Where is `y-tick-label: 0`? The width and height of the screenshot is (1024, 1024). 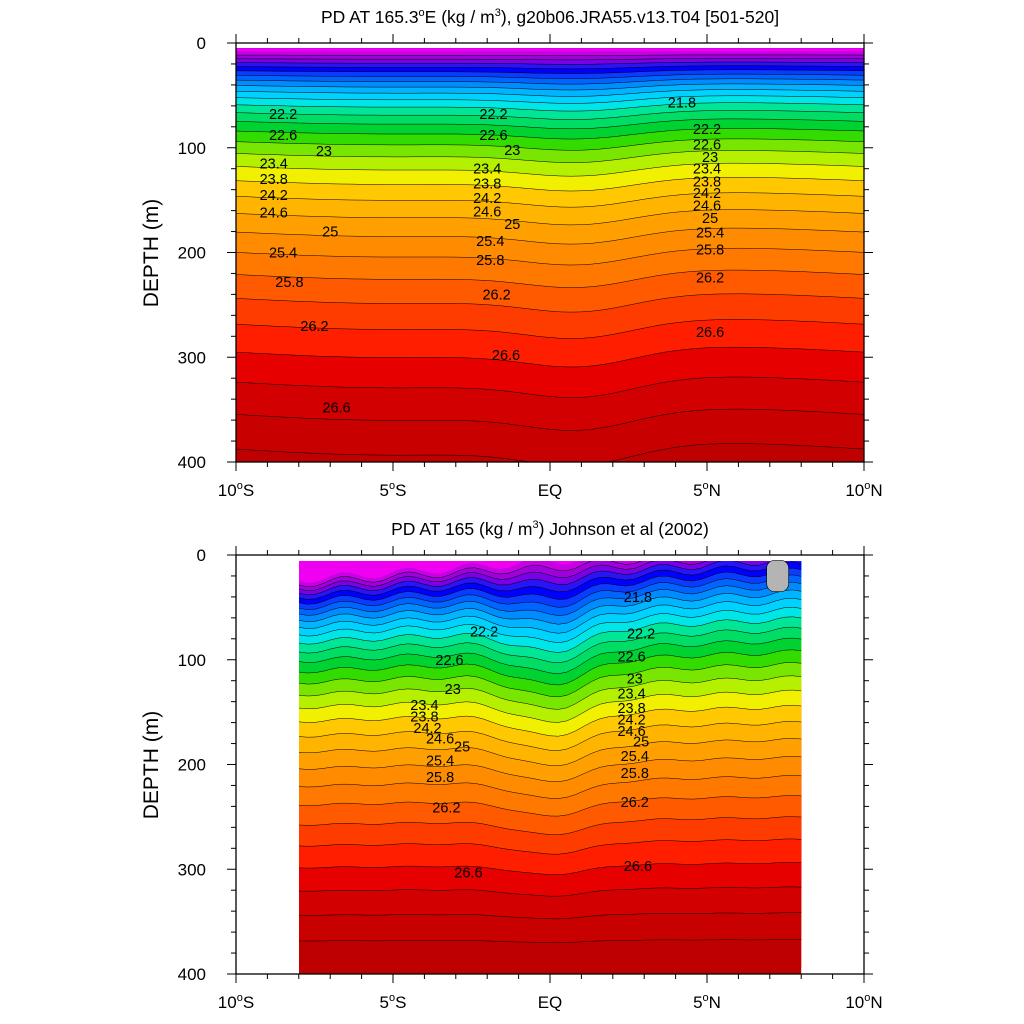 y-tick-label: 0 is located at coordinates (201, 555).